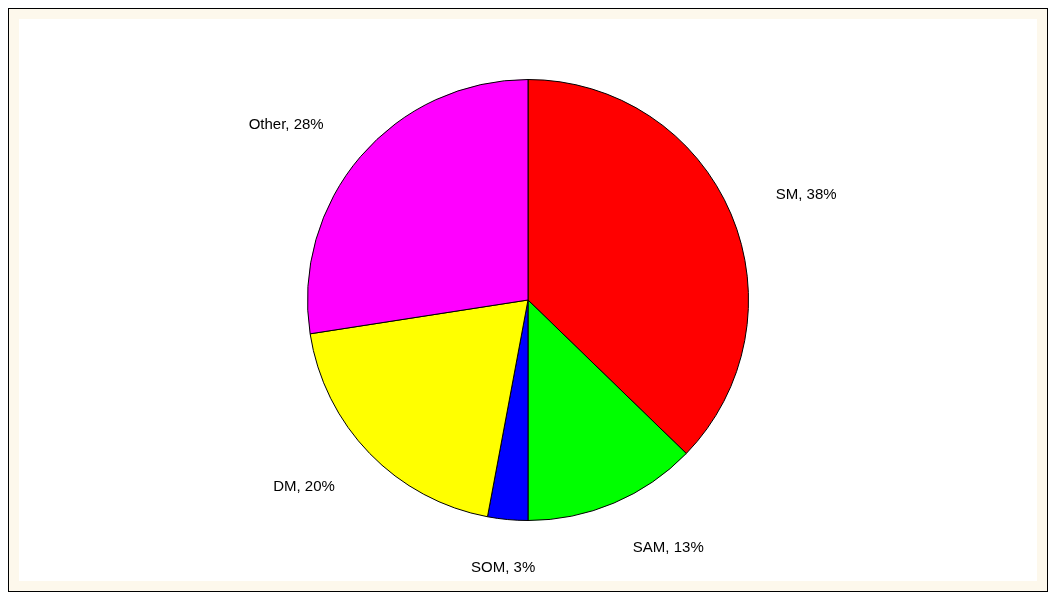 The height and width of the screenshot is (601, 1059). What do you see at coordinates (668, 546) in the screenshot?
I see `slice-label: SAM, 13%` at bounding box center [668, 546].